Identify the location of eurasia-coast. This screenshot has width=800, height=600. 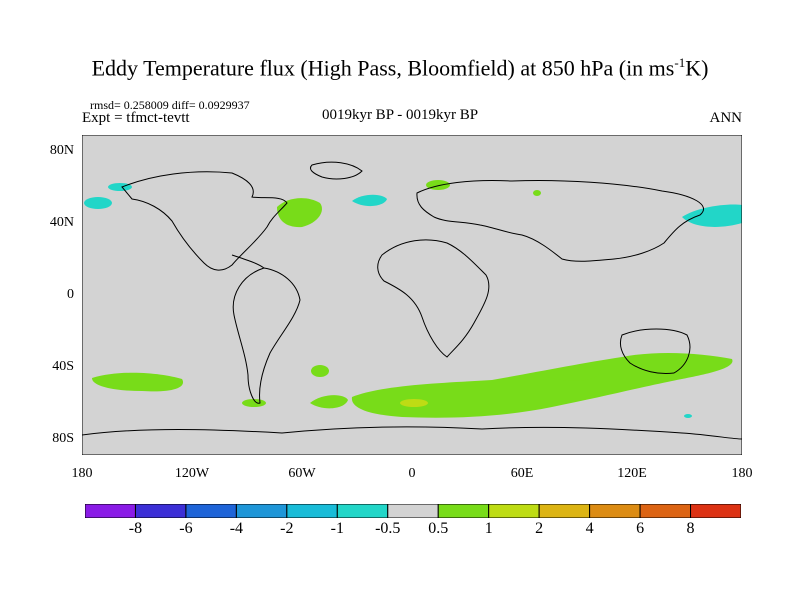
(560, 220).